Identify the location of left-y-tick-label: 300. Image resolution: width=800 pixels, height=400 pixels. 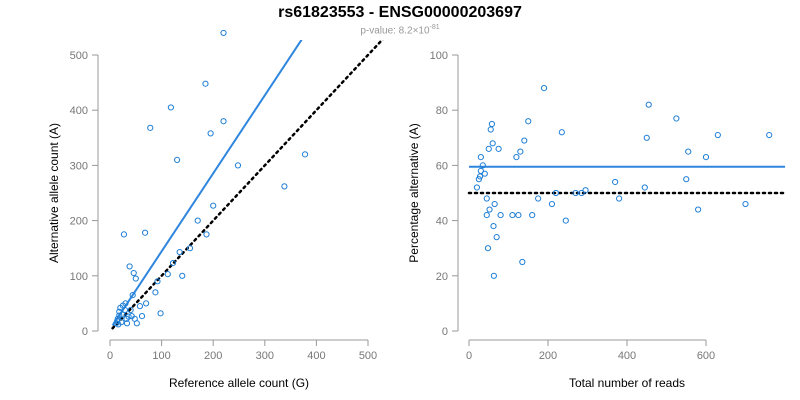
(79, 166).